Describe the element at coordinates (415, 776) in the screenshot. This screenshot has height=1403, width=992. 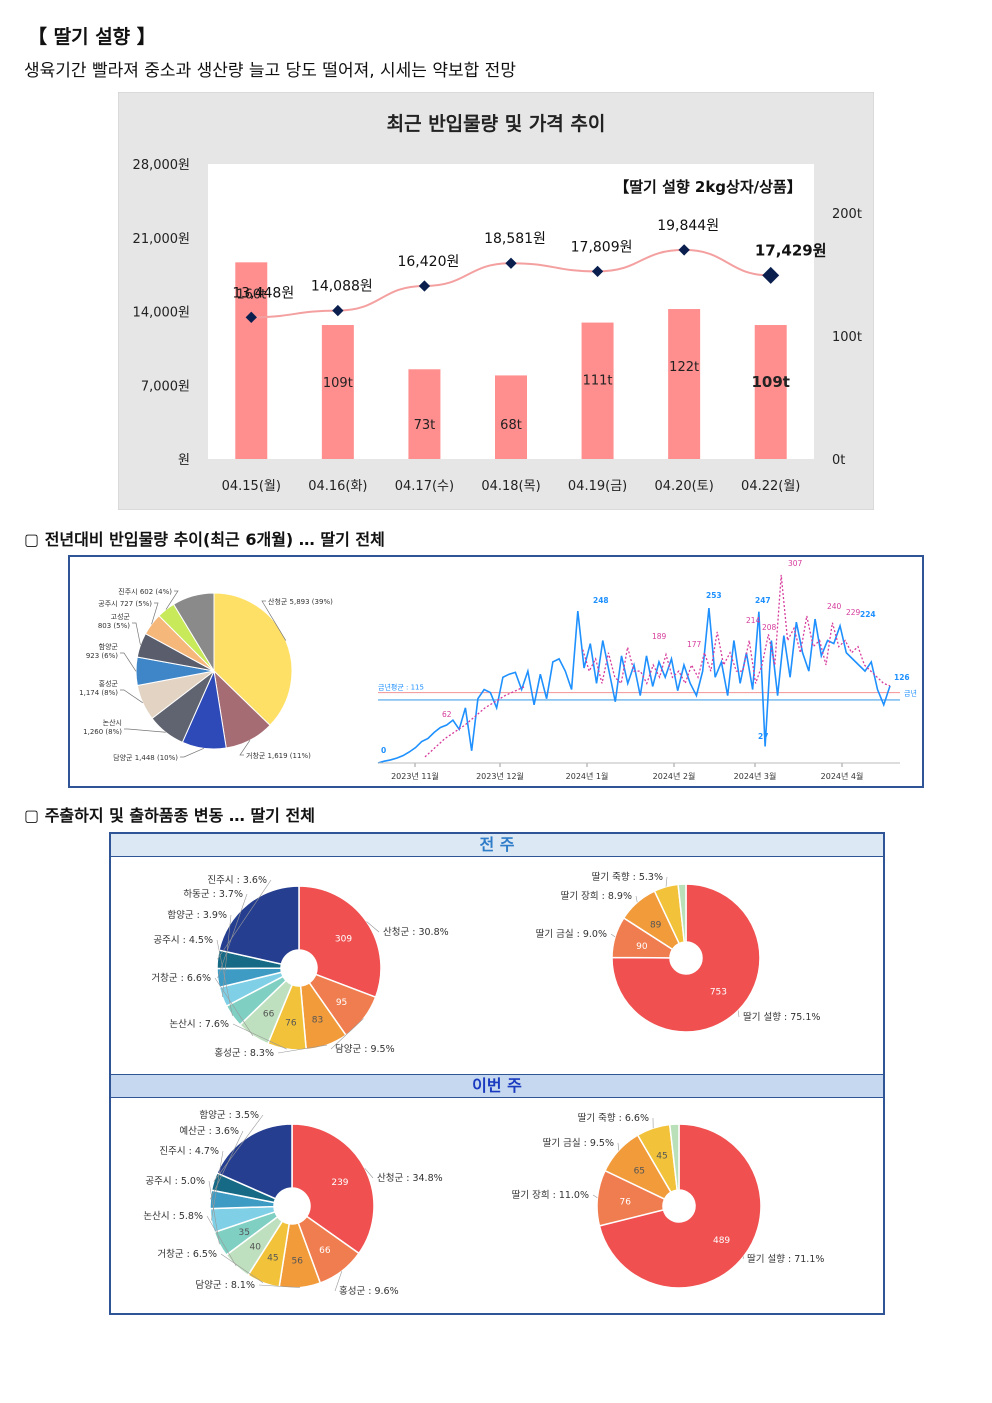
I see `yoy-x-tick: 2023년 11월` at that location.